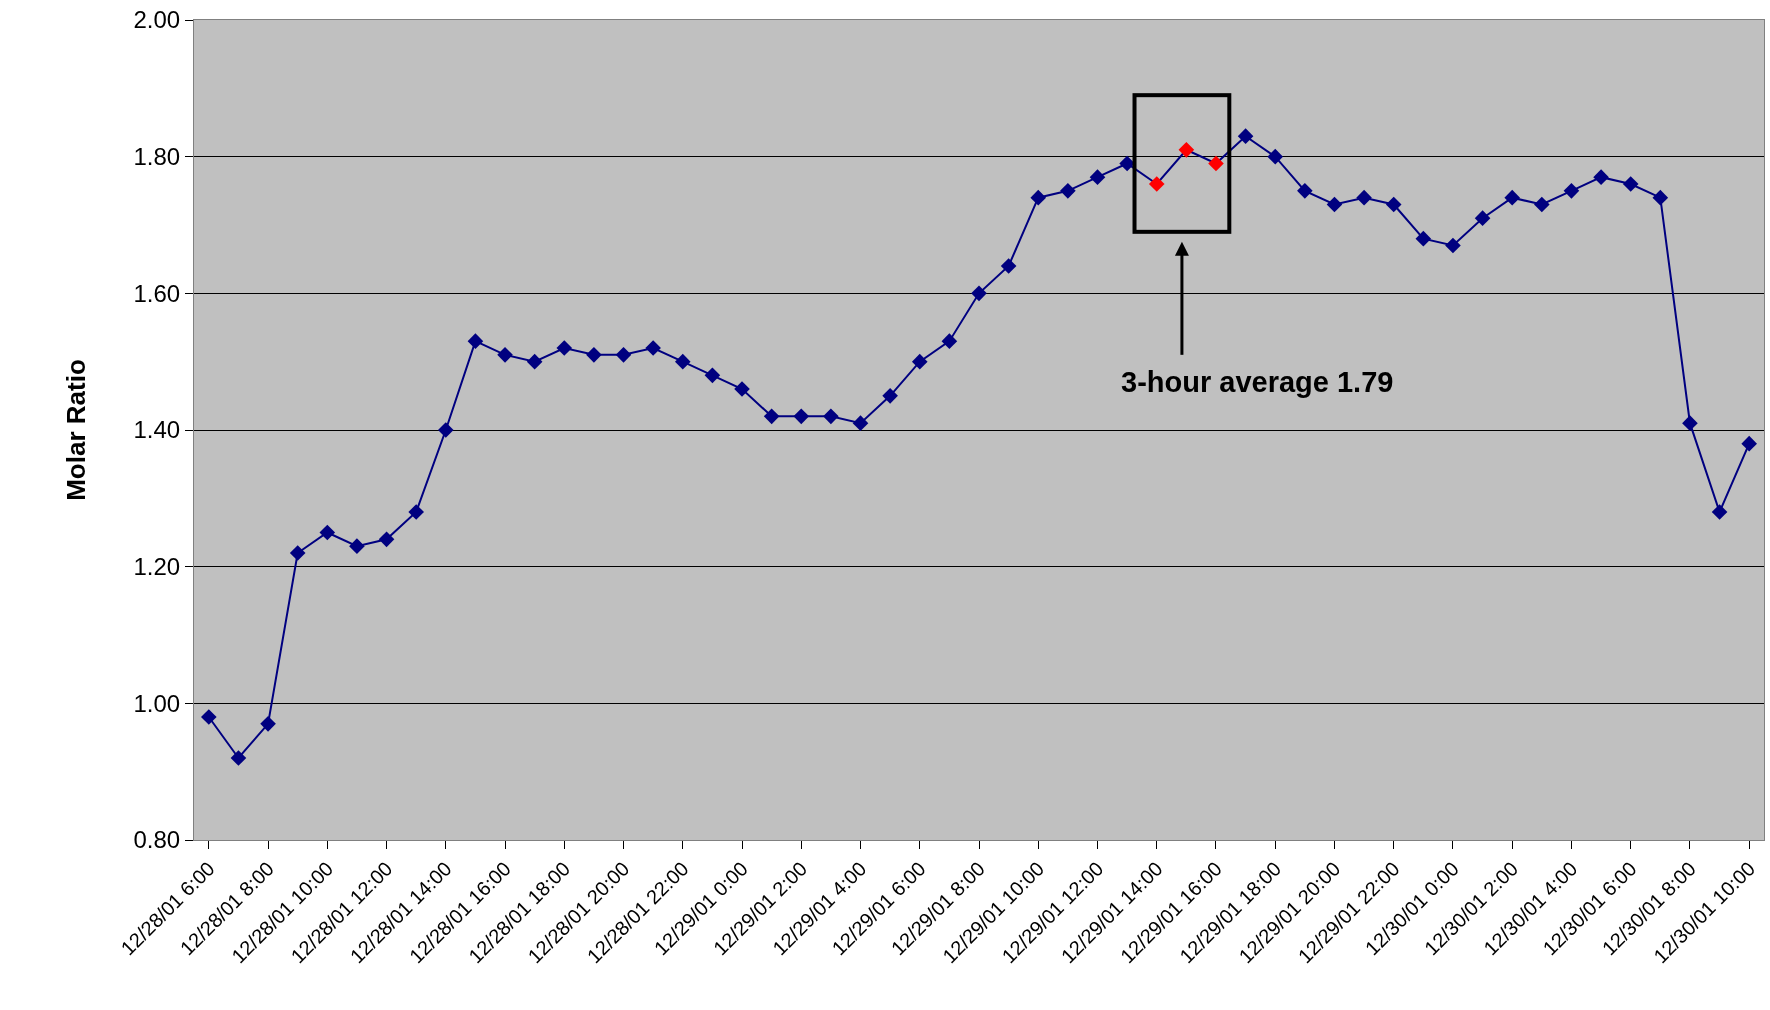 The height and width of the screenshot is (1010, 1770). I want to click on y-tick-label: 1.60, so click(157, 293).